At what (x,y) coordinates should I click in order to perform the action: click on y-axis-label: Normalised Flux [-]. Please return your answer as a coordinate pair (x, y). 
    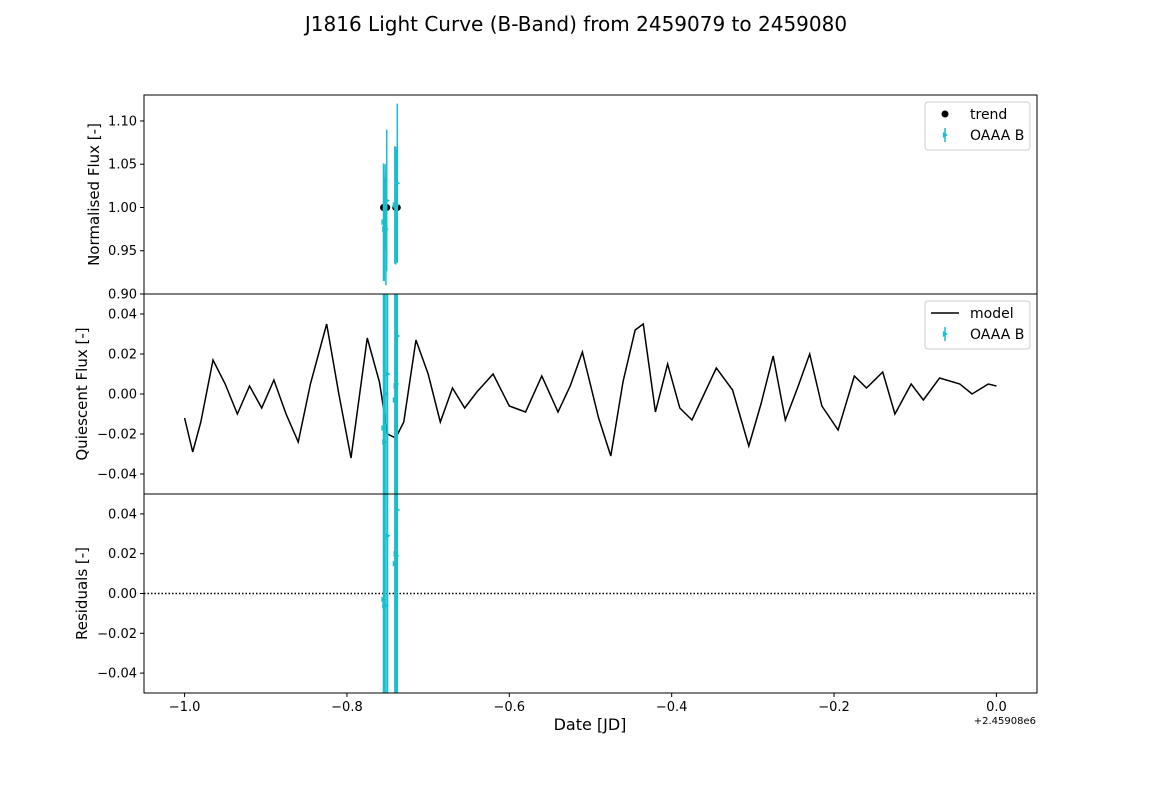
    Looking at the image, I should click on (94, 194).